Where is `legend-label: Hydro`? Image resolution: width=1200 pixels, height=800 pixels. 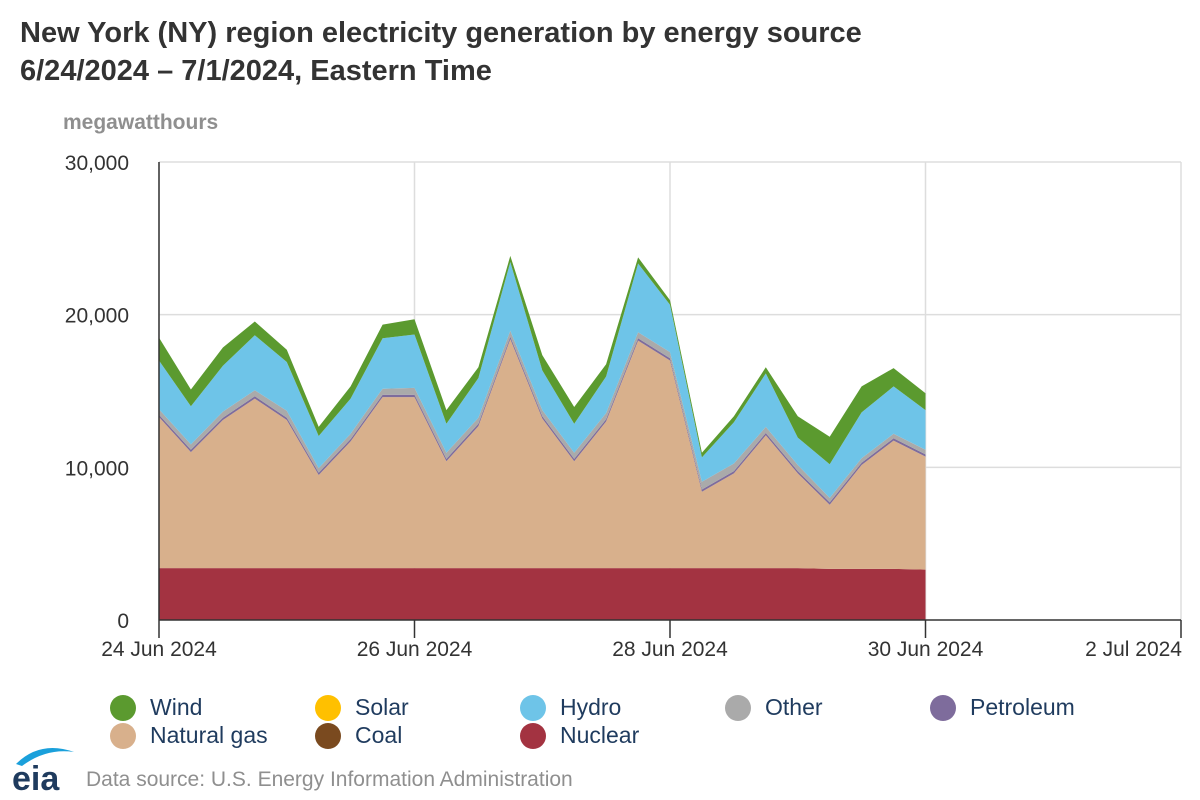
legend-label: Hydro is located at coordinates (591, 707).